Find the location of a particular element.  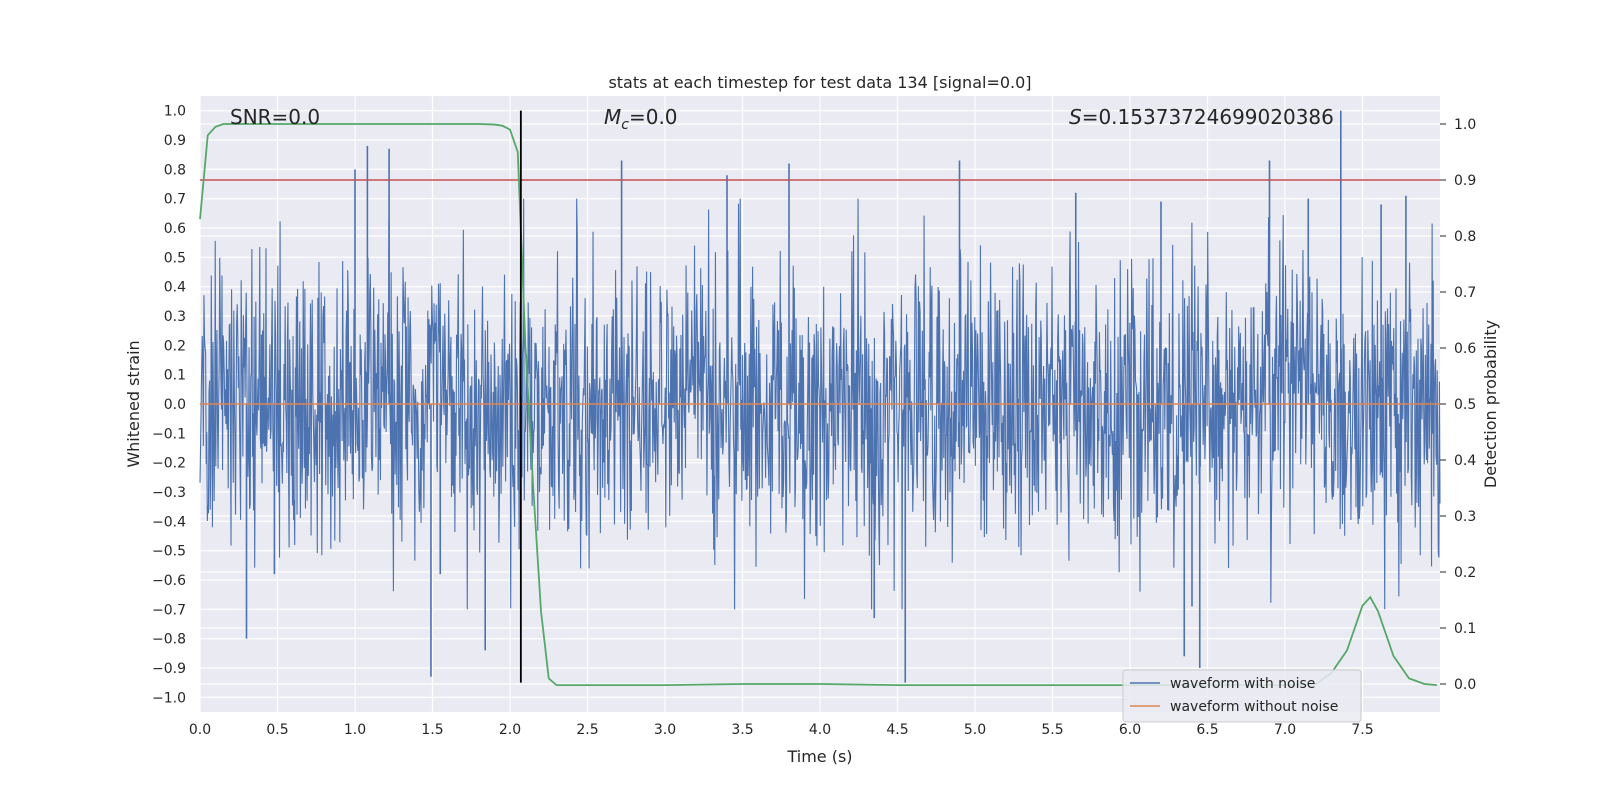

y-tick-label: 0.2 is located at coordinates (175, 346).